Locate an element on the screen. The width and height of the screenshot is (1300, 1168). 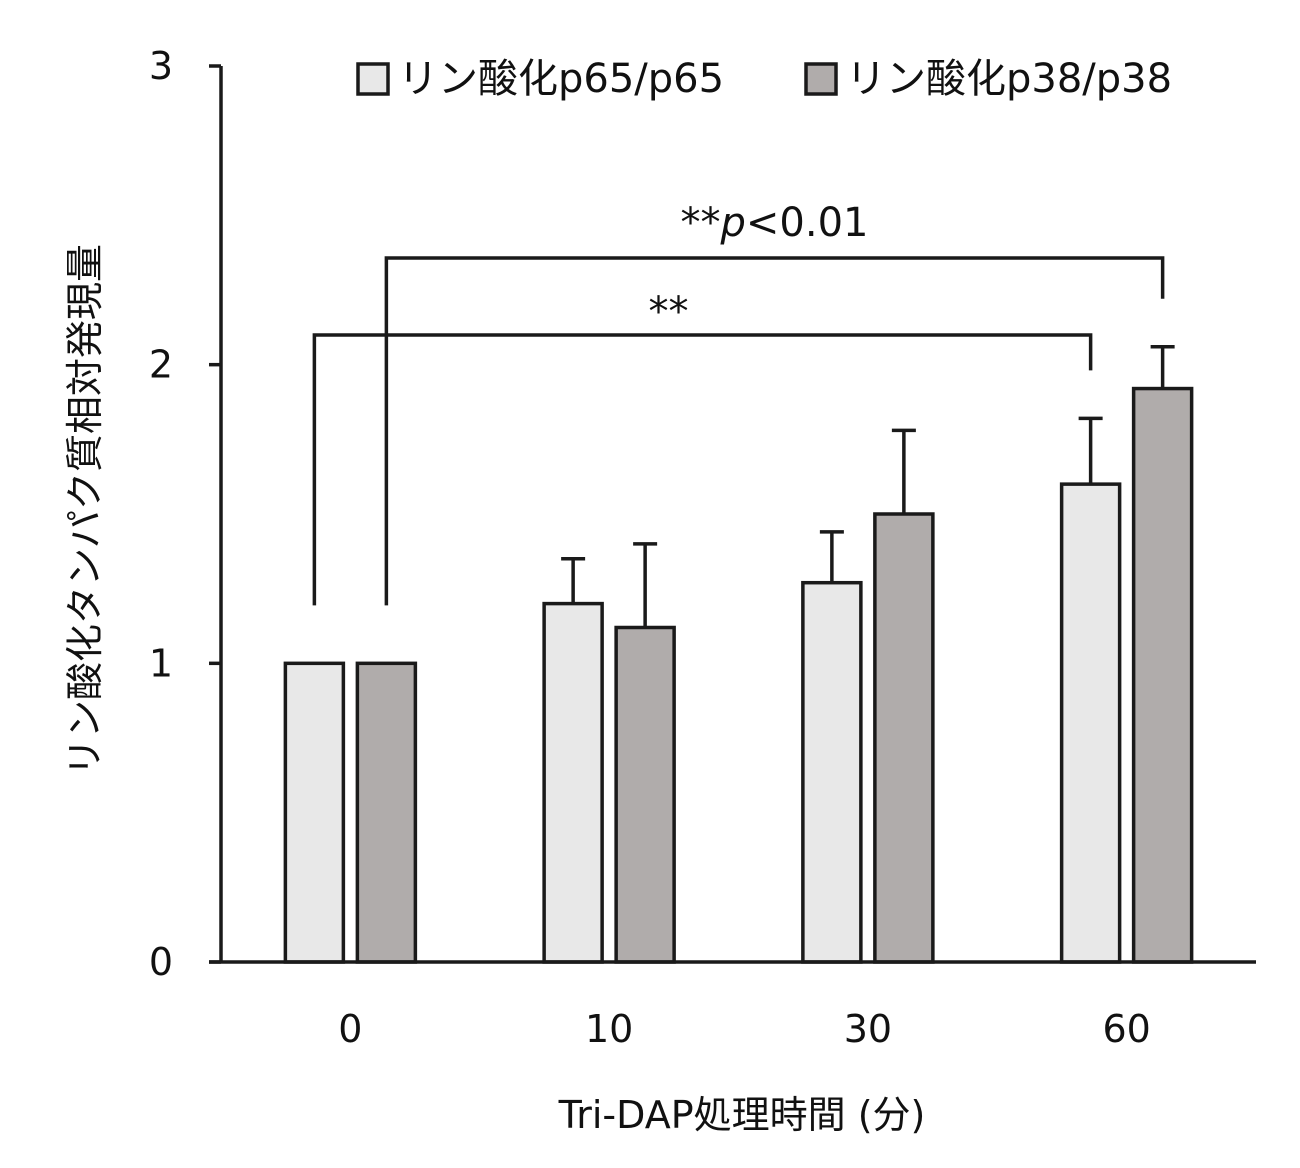
bar-series1-cat1 is located at coordinates (645, 794).